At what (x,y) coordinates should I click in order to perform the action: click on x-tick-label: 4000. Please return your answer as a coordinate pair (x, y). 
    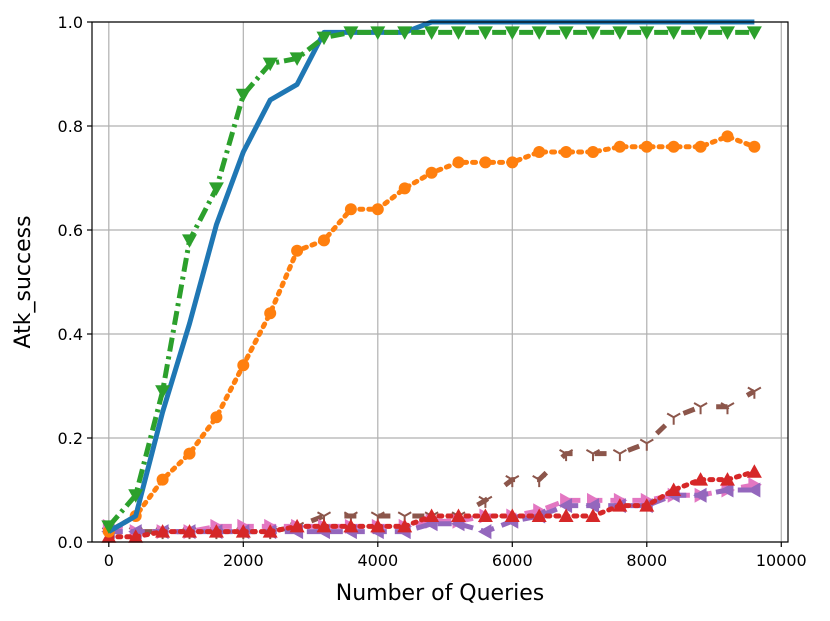
    Looking at the image, I should click on (377, 560).